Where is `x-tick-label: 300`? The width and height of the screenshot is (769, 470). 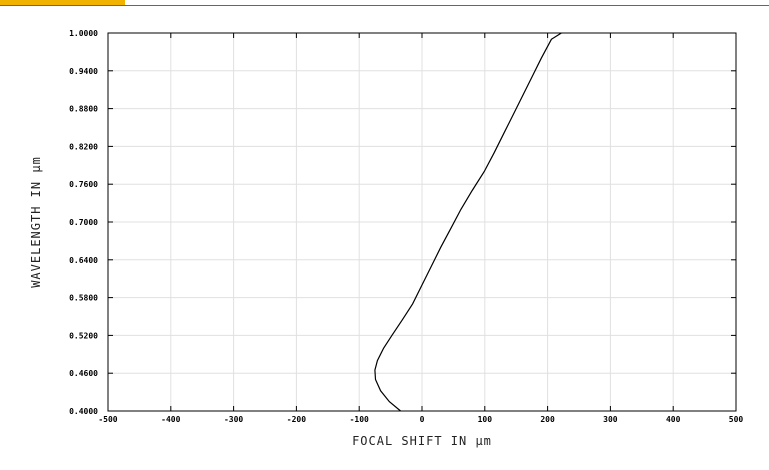 x-tick-label: 300 is located at coordinates (610, 419).